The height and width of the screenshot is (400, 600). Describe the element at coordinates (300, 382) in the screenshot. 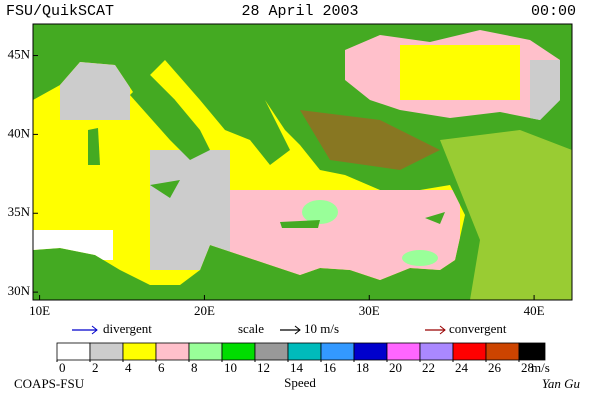

I see `colorbar-title: Speed` at that location.